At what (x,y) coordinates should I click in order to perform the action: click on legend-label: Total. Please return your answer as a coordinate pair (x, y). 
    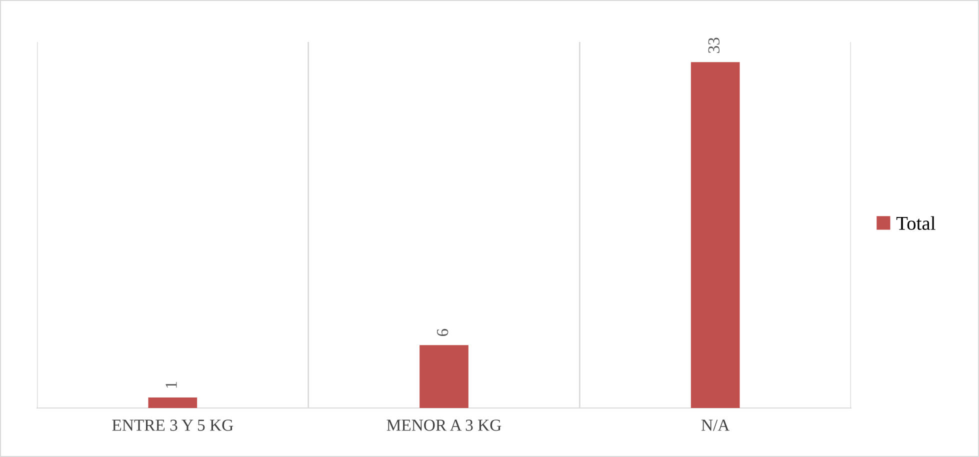
    Looking at the image, I should click on (916, 223).